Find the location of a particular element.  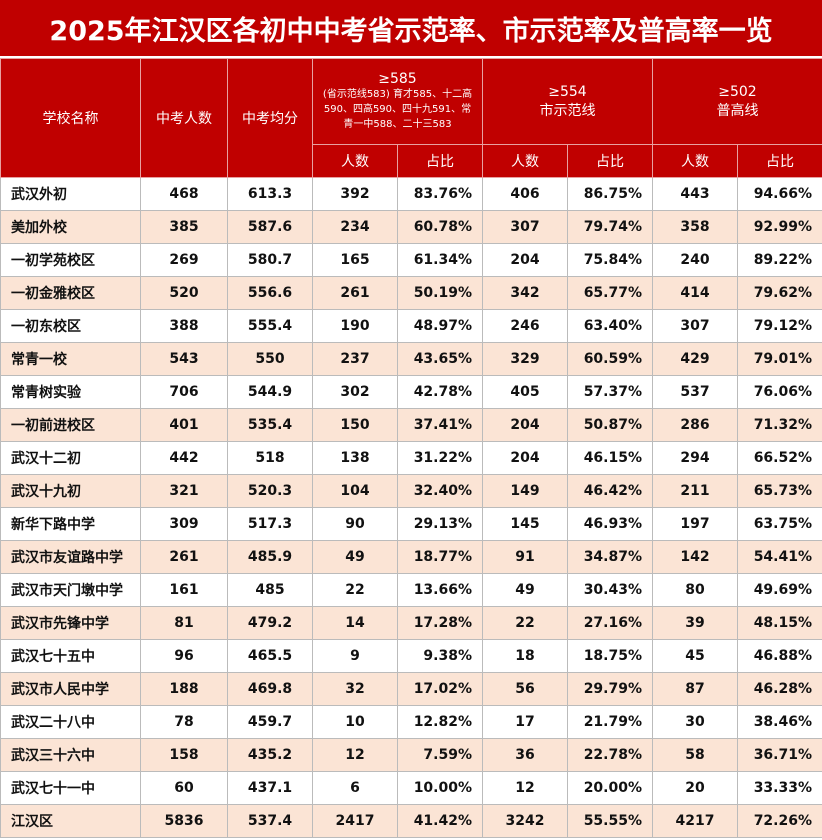

cell: 56 is located at coordinates (525, 689).